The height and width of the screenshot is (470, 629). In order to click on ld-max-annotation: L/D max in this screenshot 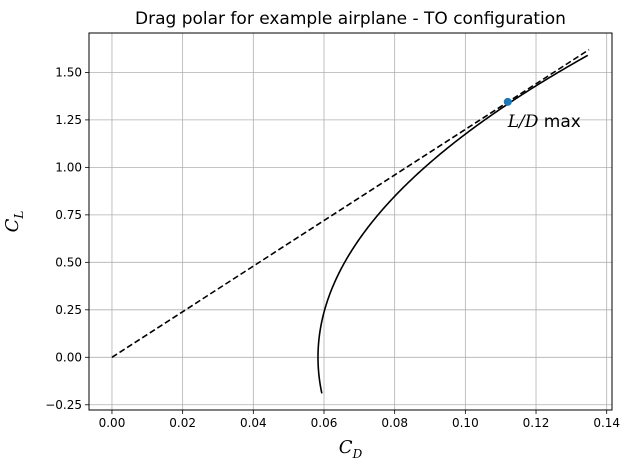, I will do `click(544, 122)`.